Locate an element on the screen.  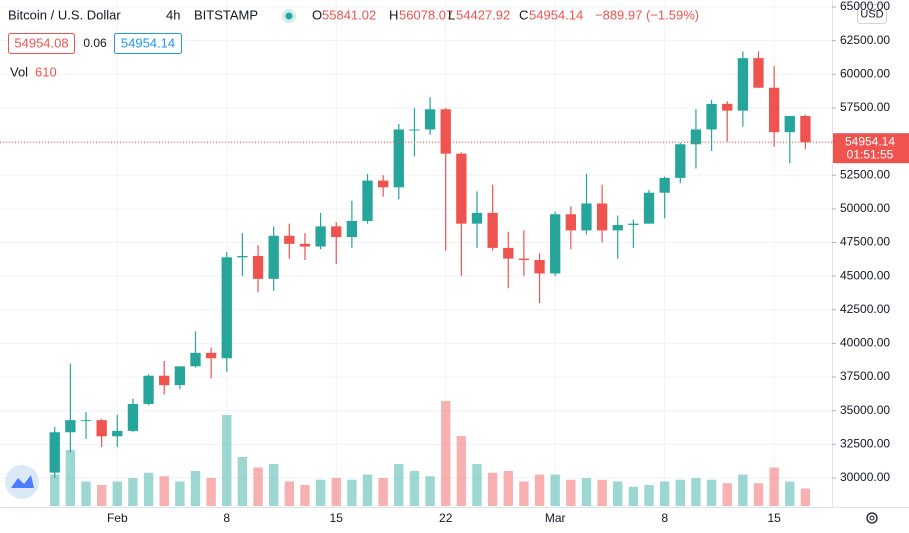
gear is located at coordinates (872, 518).